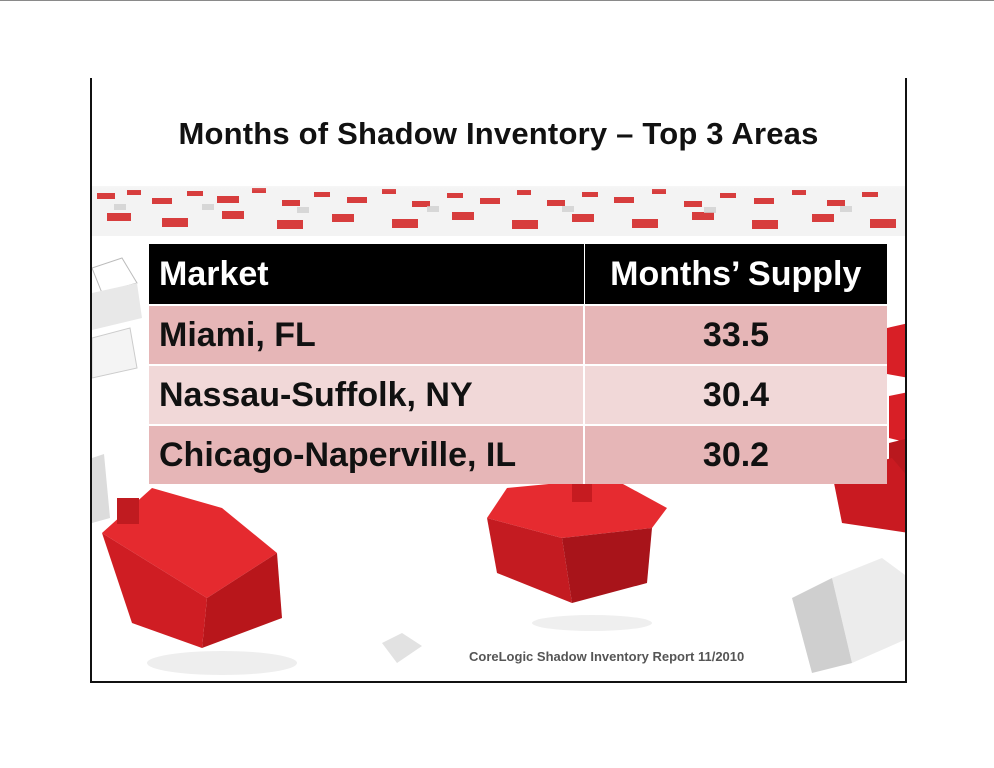 The image size is (994, 768). Describe the element at coordinates (367, 394) in the screenshot. I see `market-cell: Nassau-Suffolk, NY` at that location.